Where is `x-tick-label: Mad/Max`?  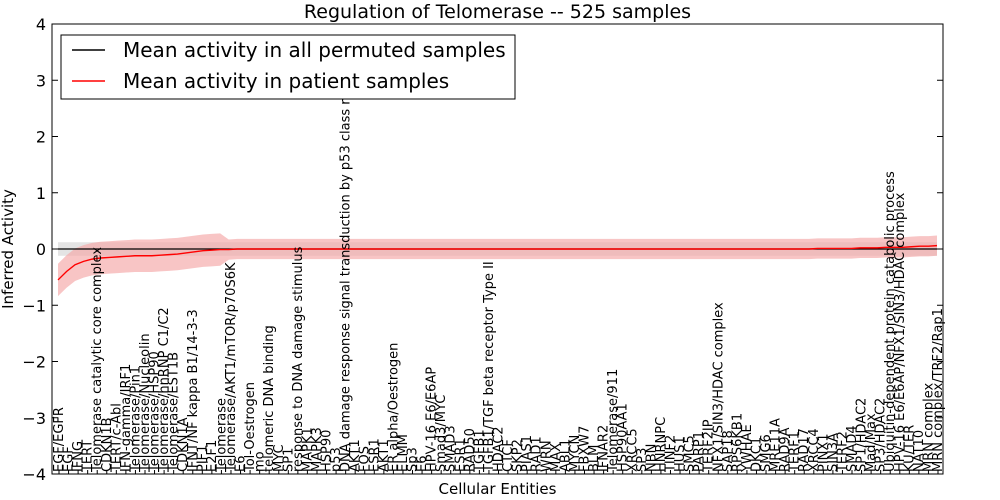 x-tick-label: Mad/Max is located at coordinates (871, 442).